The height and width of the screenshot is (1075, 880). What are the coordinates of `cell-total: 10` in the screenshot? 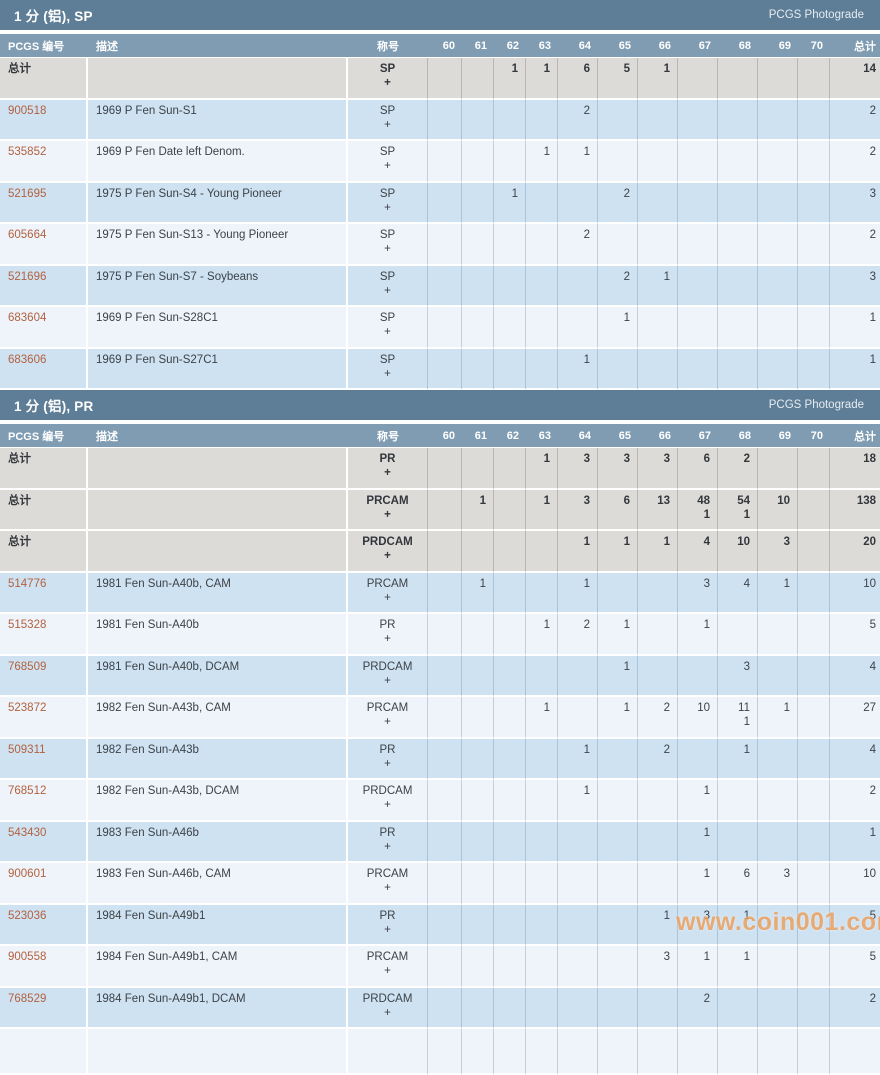 It's located at (855, 884).